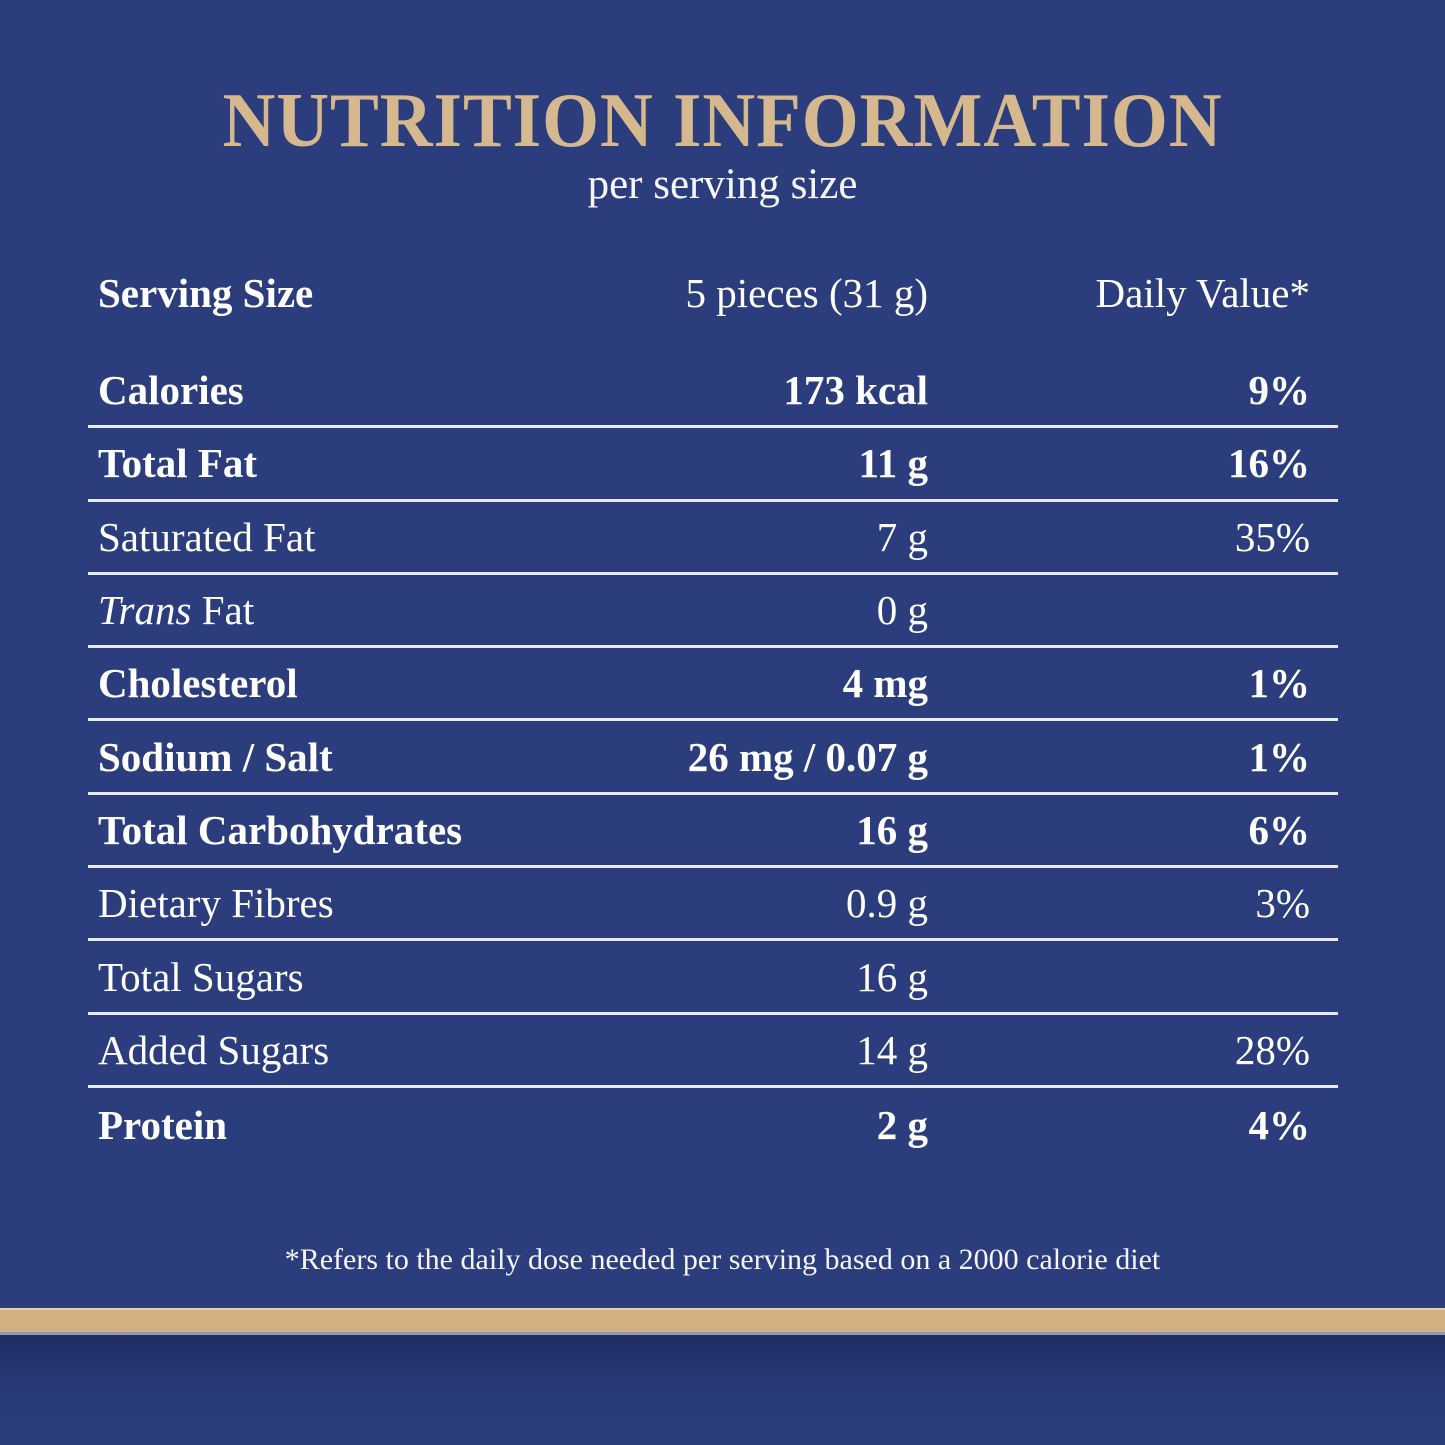 This screenshot has height=1445, width=1445. I want to click on gold-divider-bar, so click(722, 1321).